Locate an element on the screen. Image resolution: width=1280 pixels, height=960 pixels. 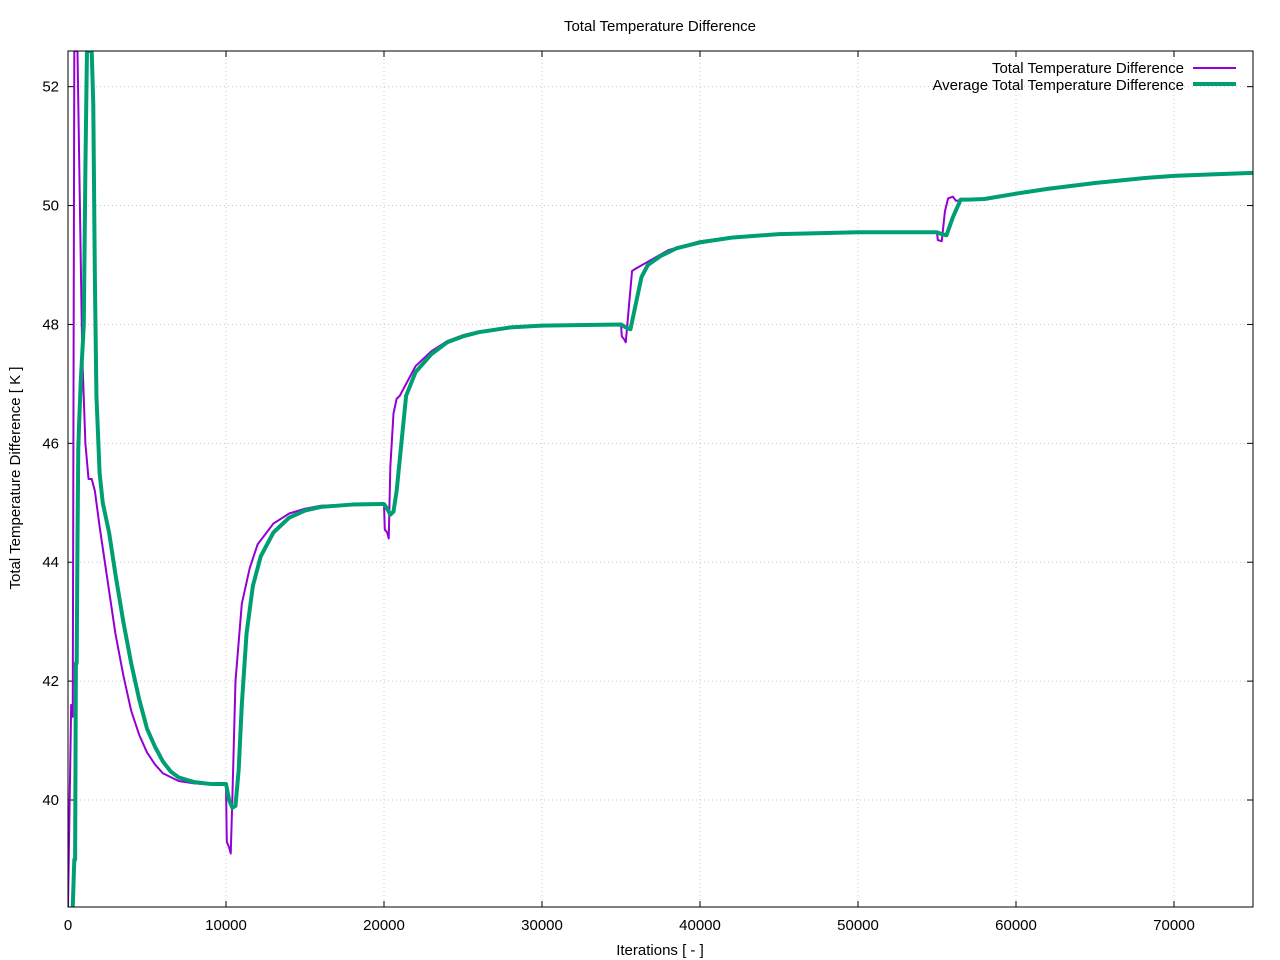
y-axis-label: Total Temperature Difference [ K ] is located at coordinates (15, 478).